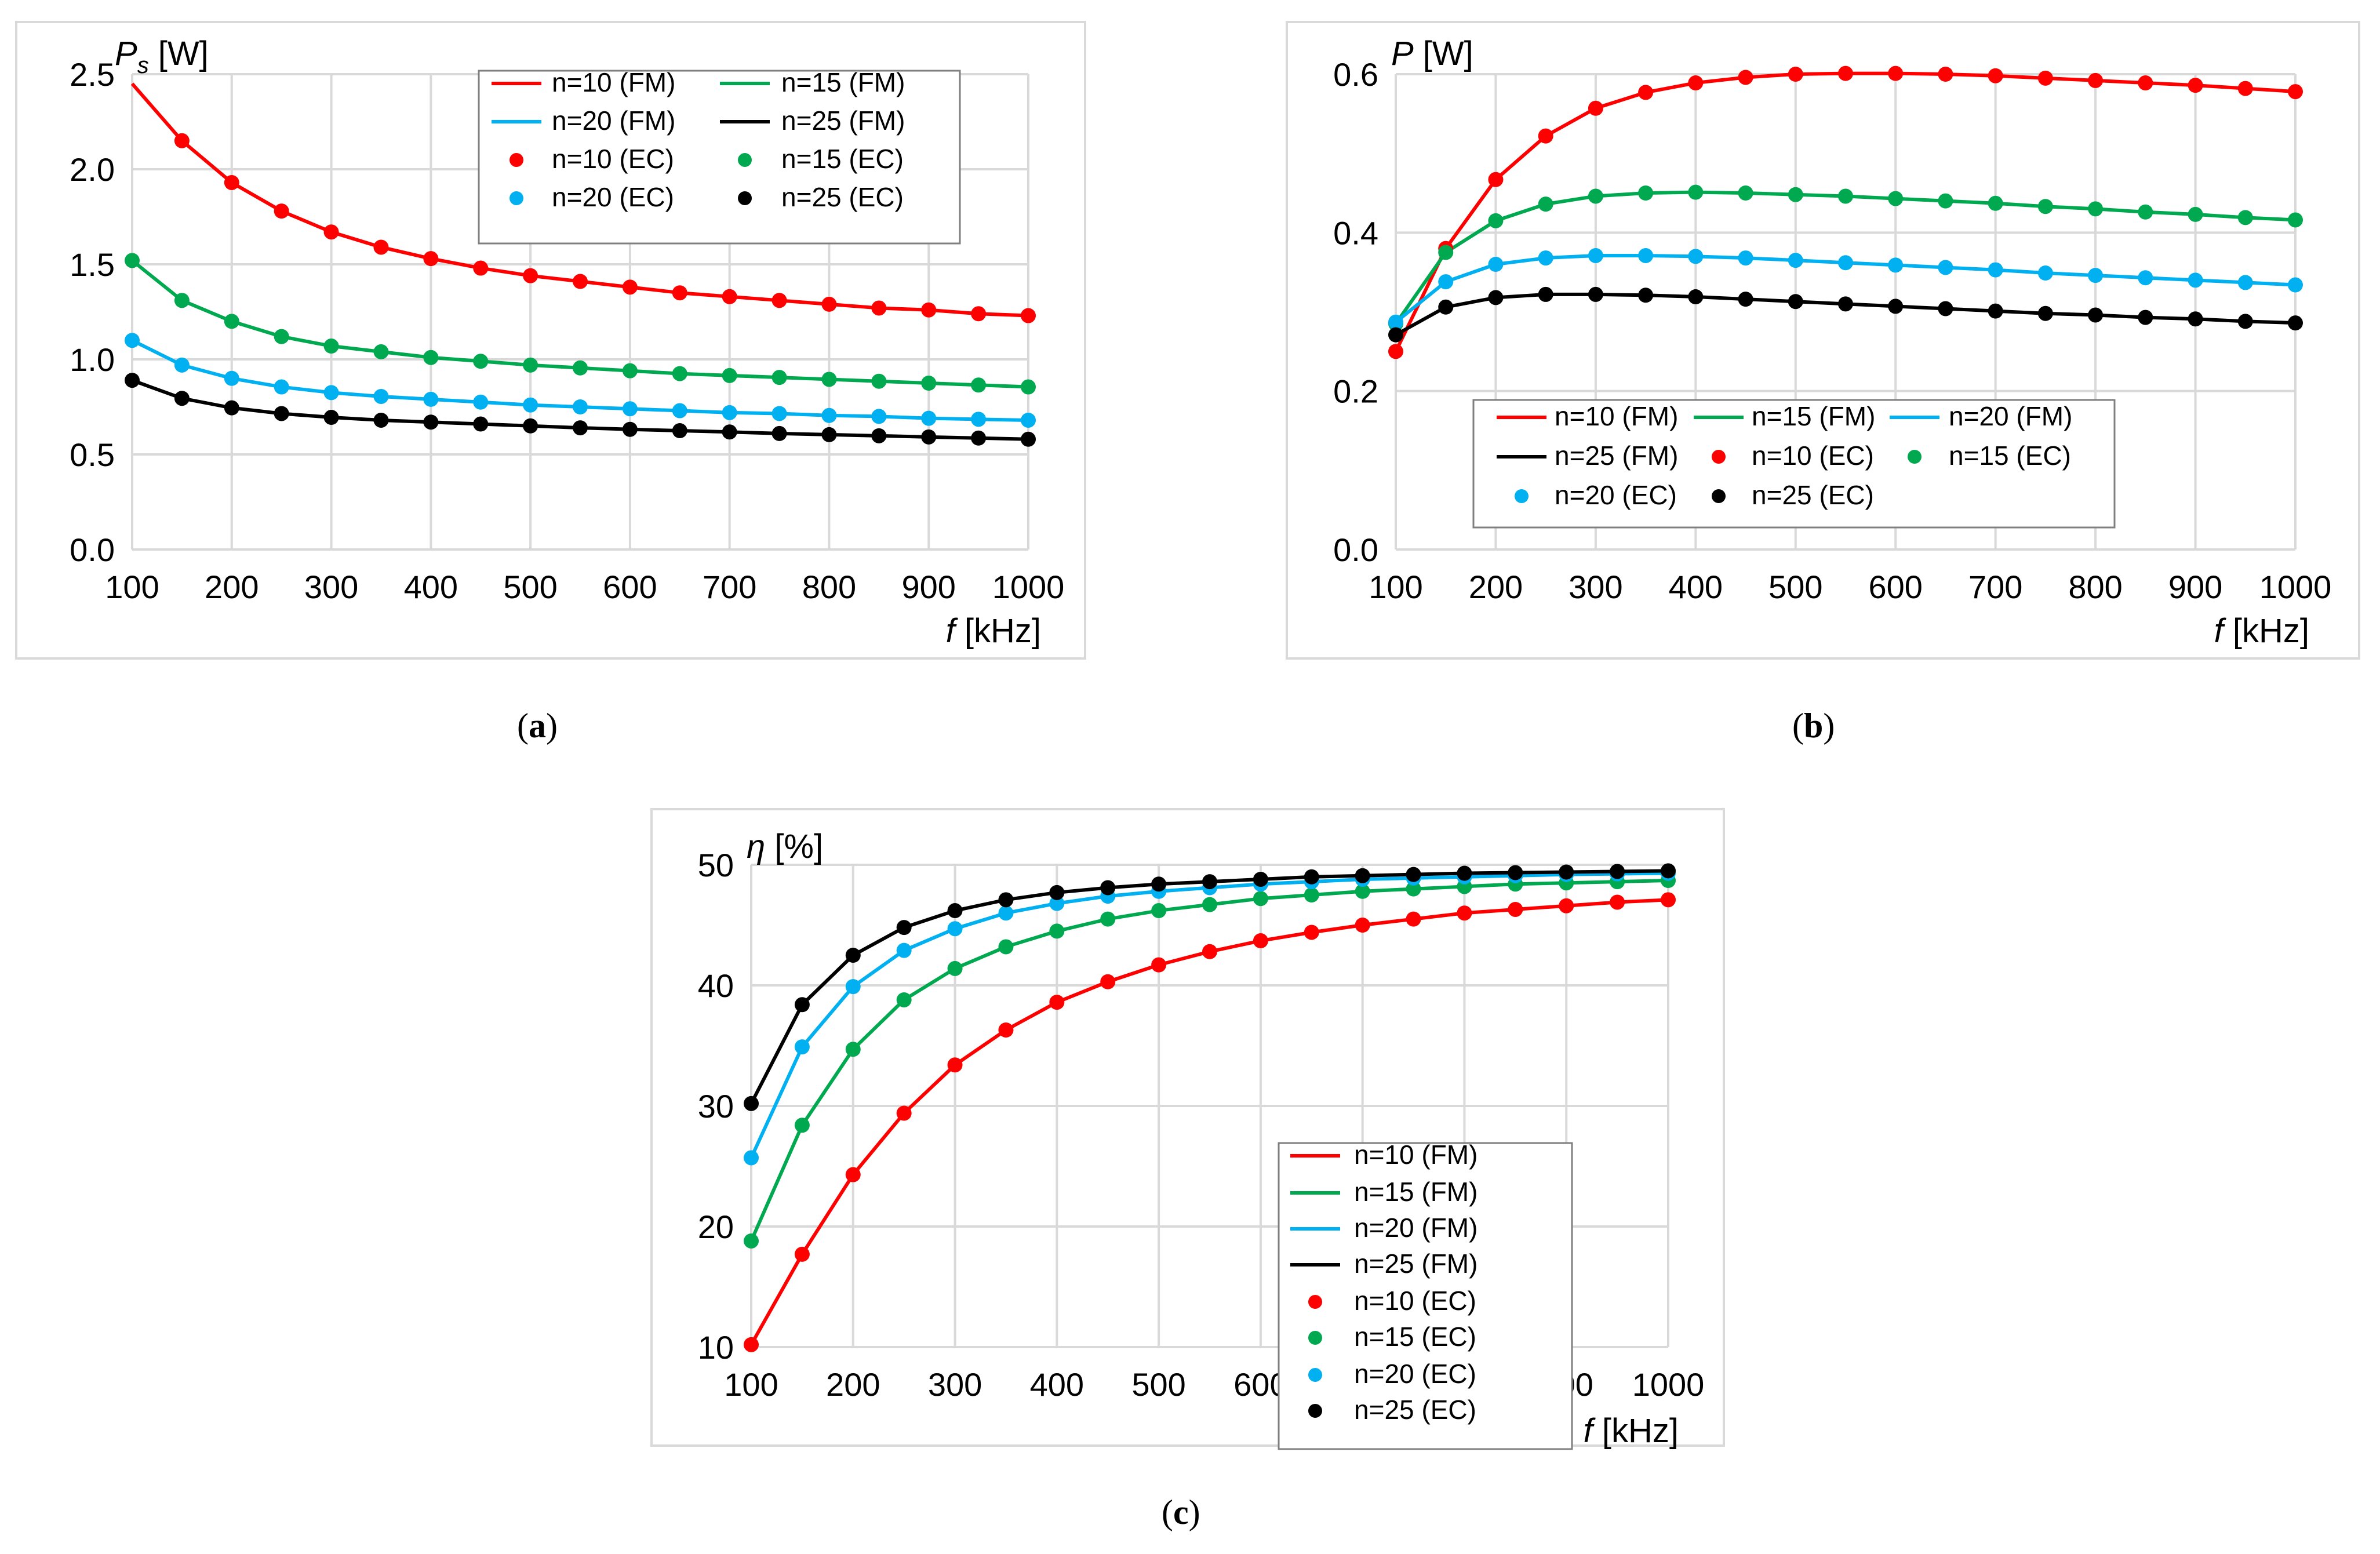  I want to click on chart-b-legend-label: n=10 (FM), so click(1617, 416).